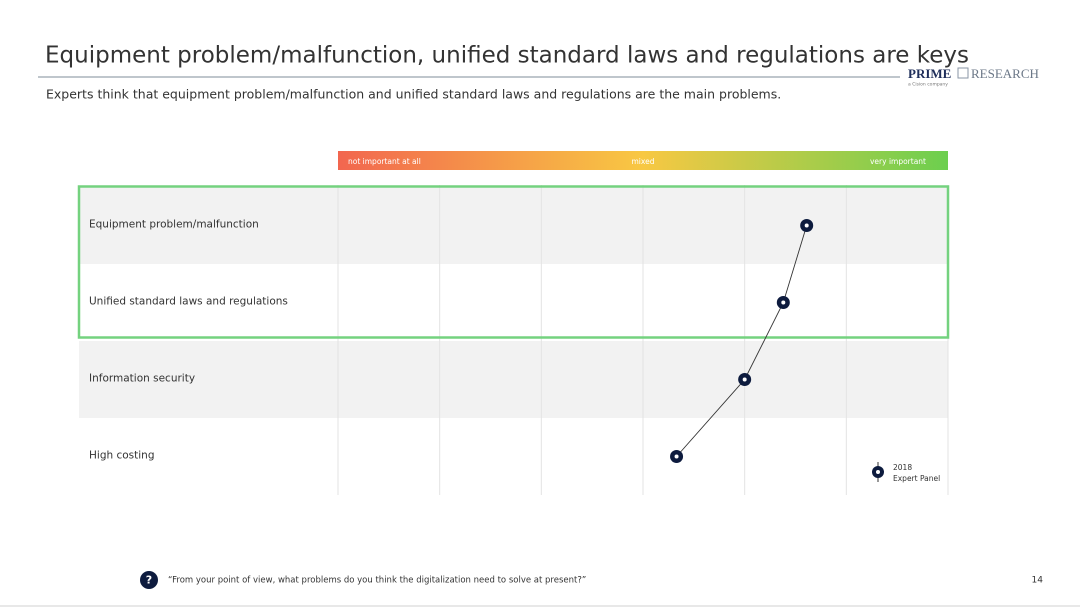 The image size is (1080, 608). What do you see at coordinates (742, 341) in the screenshot?
I see `series-line` at bounding box center [742, 341].